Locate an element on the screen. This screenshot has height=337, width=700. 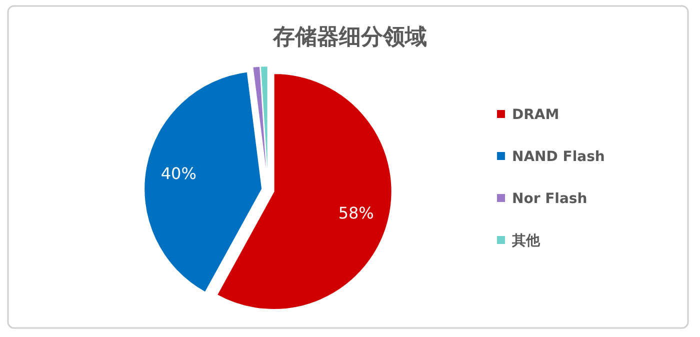
legend-label: DRAM is located at coordinates (536, 115).